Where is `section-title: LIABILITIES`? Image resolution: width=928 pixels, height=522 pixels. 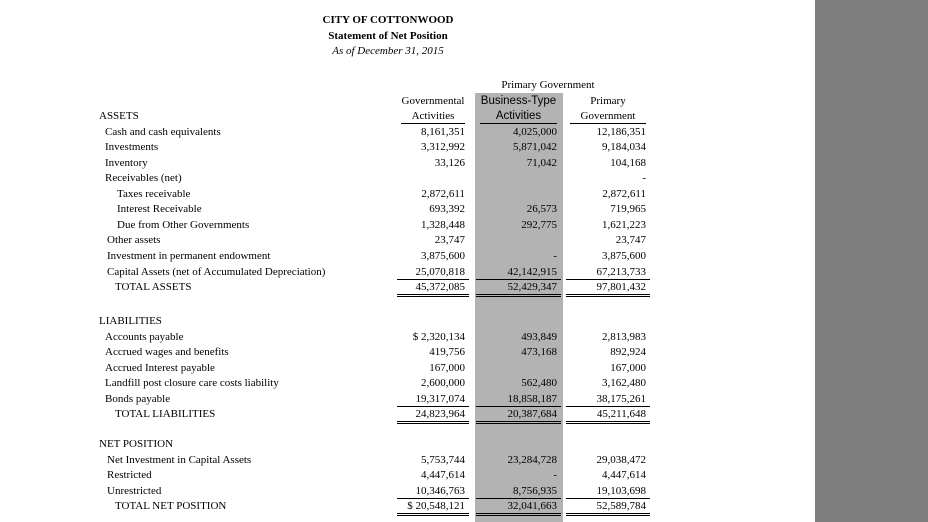 section-title: LIABILITIES is located at coordinates (130, 321).